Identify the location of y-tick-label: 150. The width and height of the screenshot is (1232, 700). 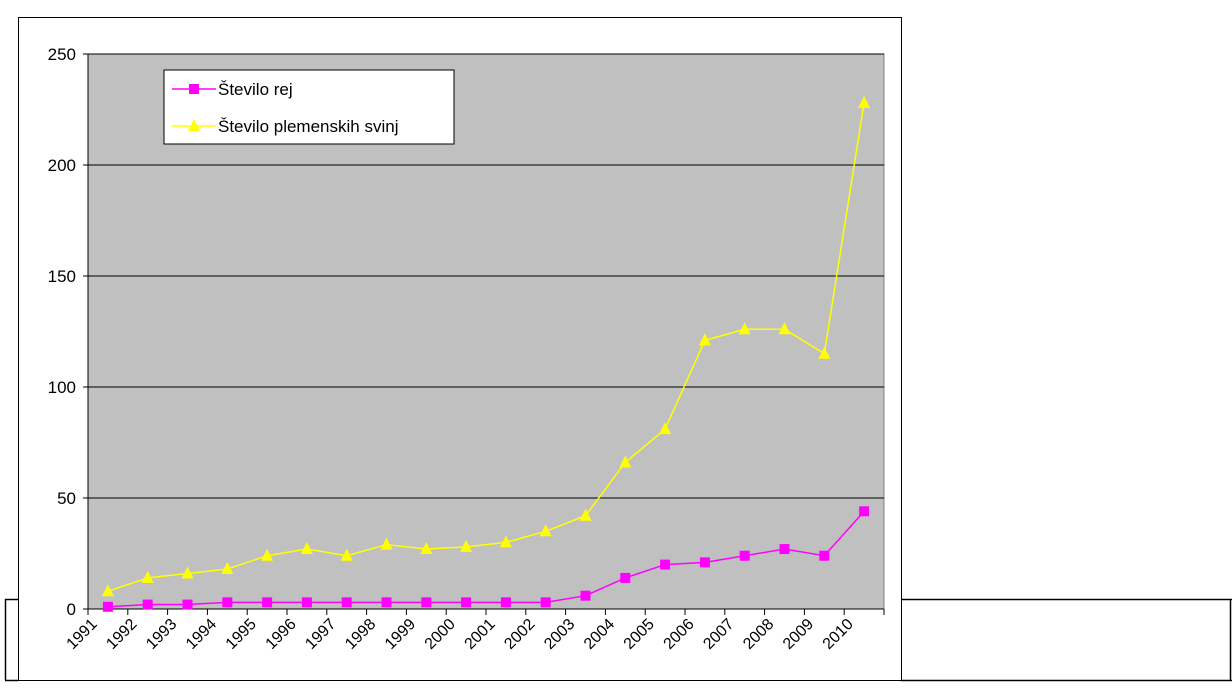
(62, 276).